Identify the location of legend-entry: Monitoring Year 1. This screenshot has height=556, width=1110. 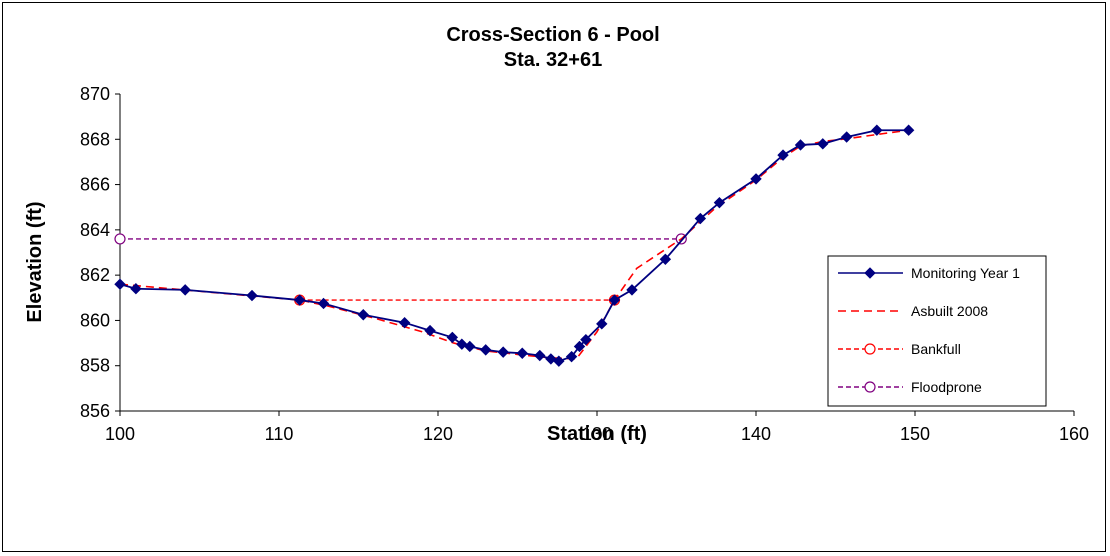
(929, 273).